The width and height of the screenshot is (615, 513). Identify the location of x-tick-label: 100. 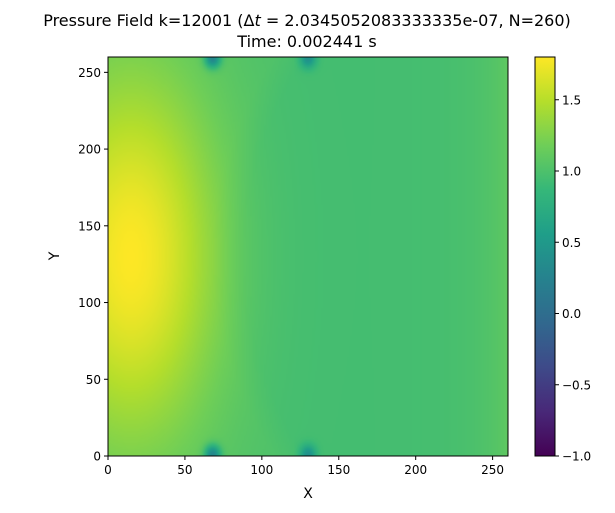
(261, 470).